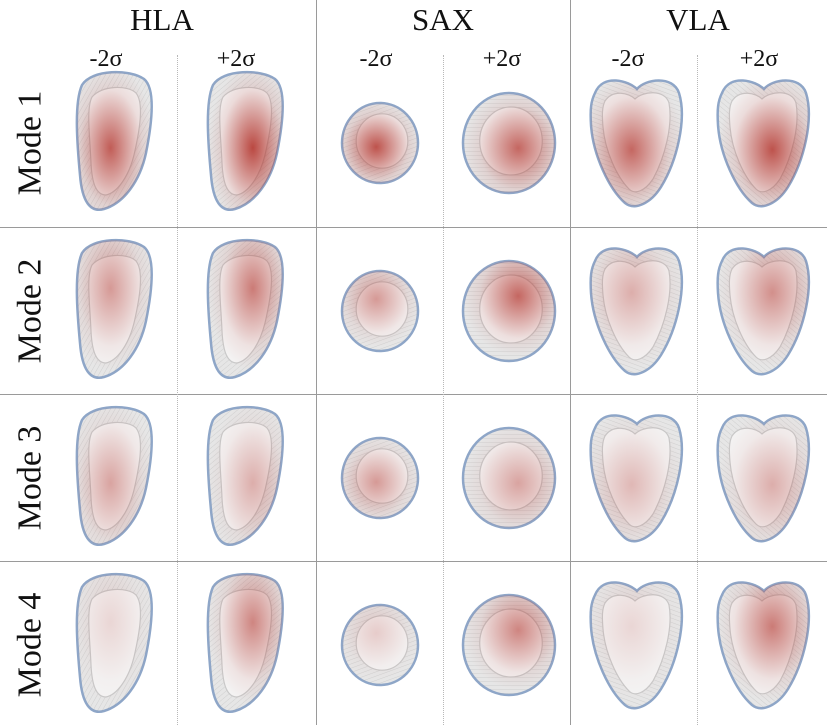 This screenshot has height=727, width=827. What do you see at coordinates (30, 310) in the screenshot?
I see `row-label-mode-2: Mode 2` at bounding box center [30, 310].